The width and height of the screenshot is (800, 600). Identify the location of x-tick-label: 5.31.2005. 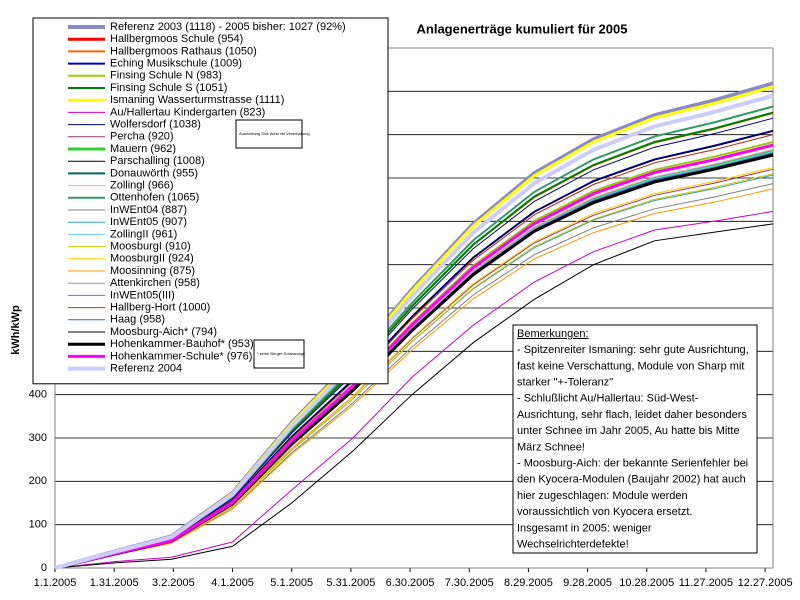
(350, 583).